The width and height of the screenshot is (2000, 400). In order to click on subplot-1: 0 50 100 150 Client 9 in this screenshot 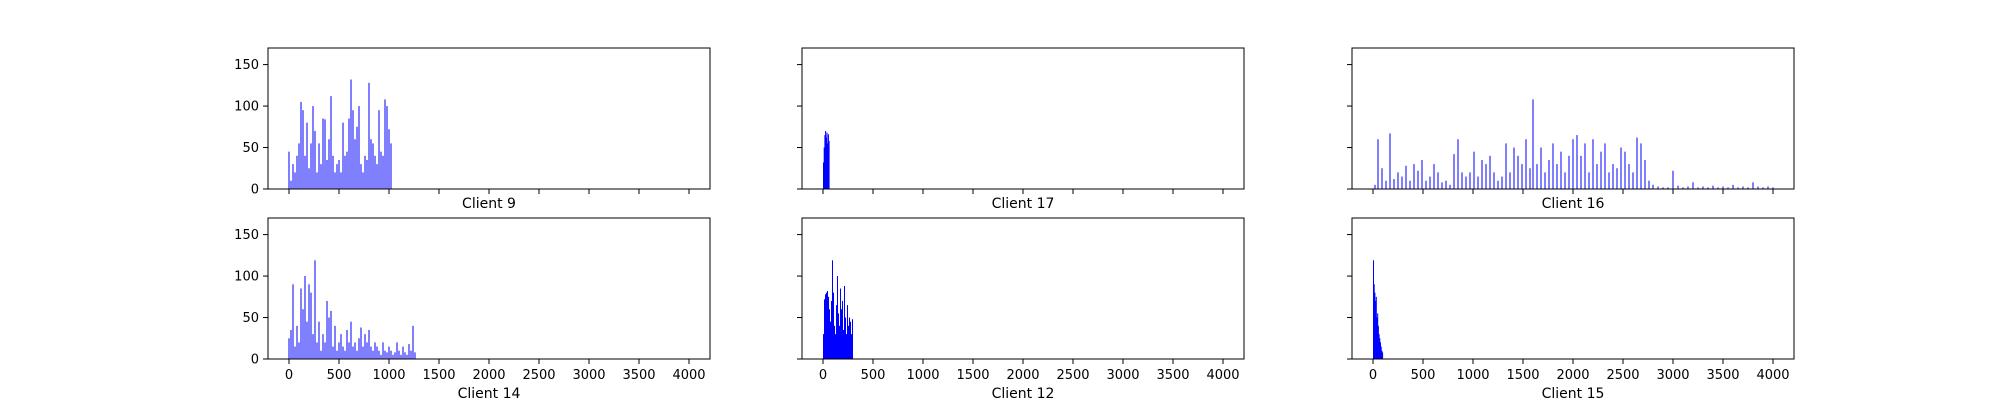, I will do `click(472, 129)`.